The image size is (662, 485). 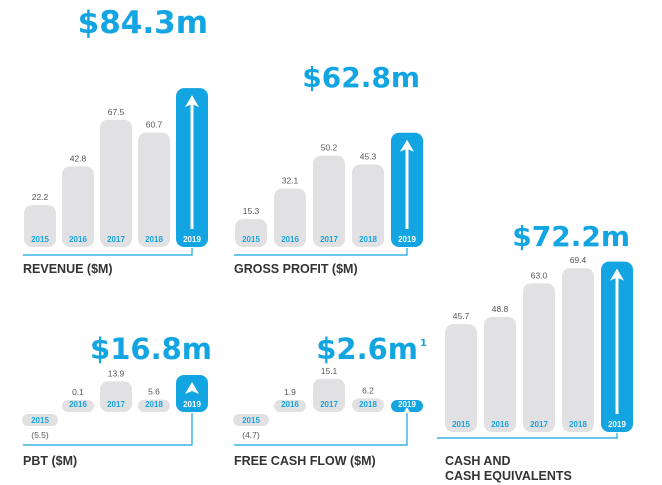 I want to click on value-label: 48.8, so click(x=500, y=309).